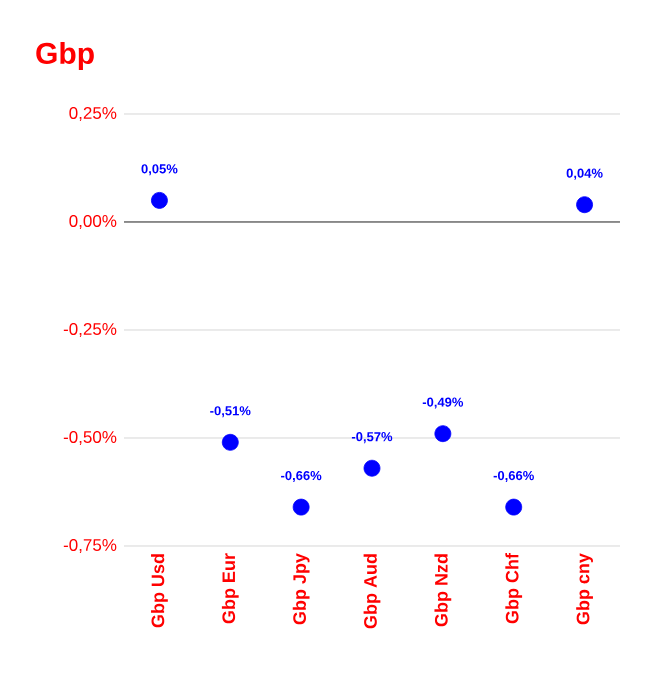  Describe the element at coordinates (372, 591) in the screenshot. I see `x-tick-label: Gbp Aud` at that location.